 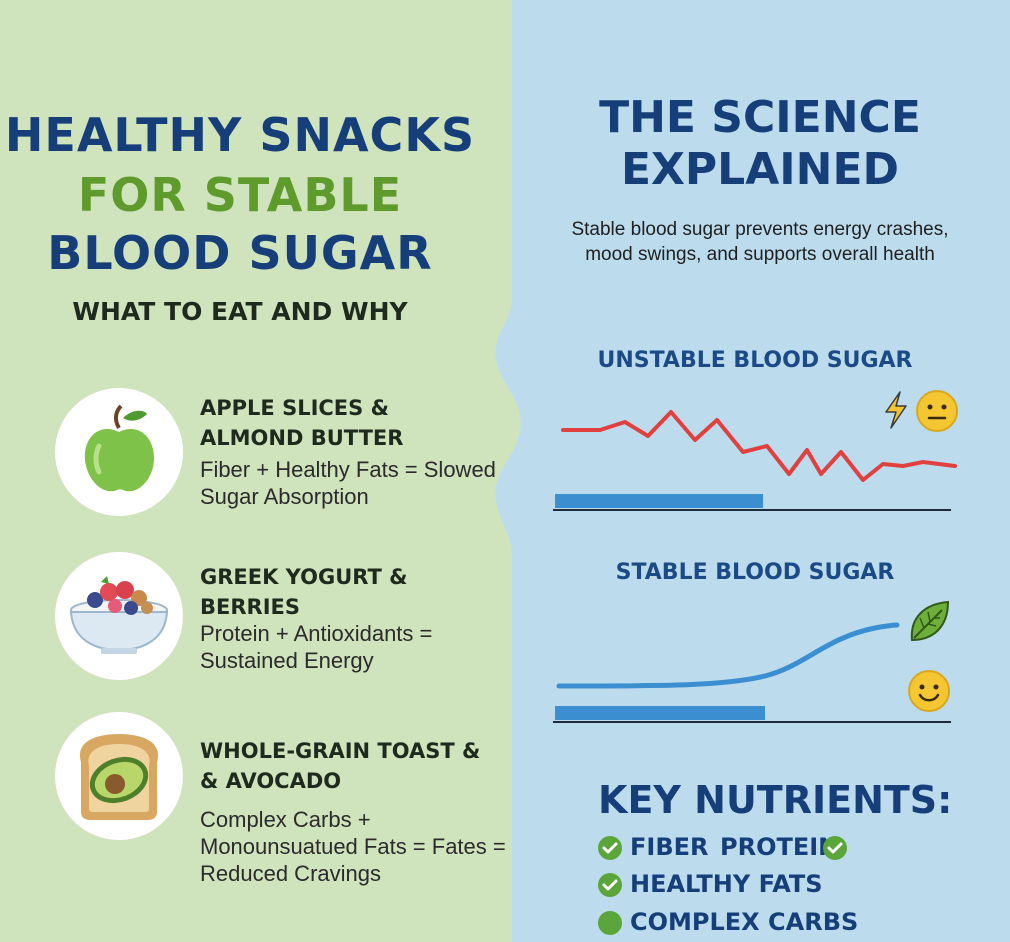 What do you see at coordinates (937, 413) in the screenshot?
I see `neutral-face-icon` at bounding box center [937, 413].